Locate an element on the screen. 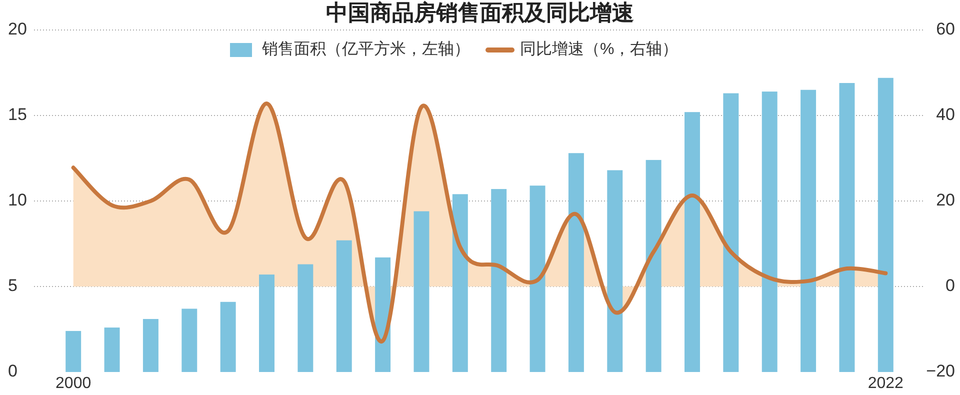 The image size is (960, 395). y2-tick-label: 60 is located at coordinates (945, 28).